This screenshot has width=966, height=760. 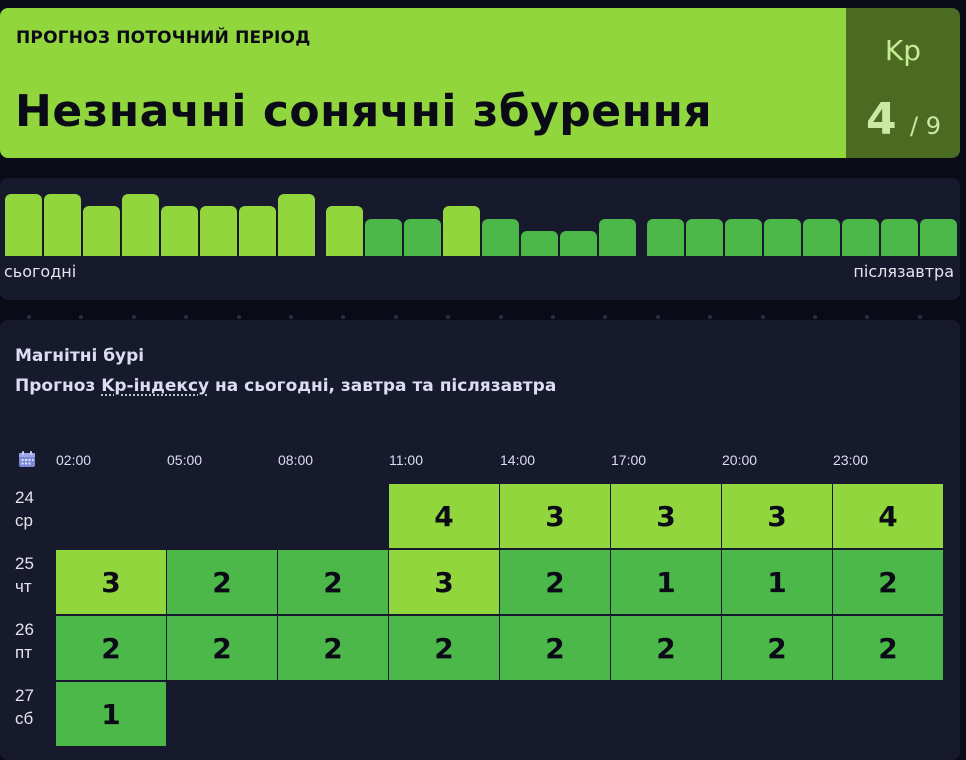 What do you see at coordinates (24, 497) in the screenshot?
I see `day-date: 24` at bounding box center [24, 497].